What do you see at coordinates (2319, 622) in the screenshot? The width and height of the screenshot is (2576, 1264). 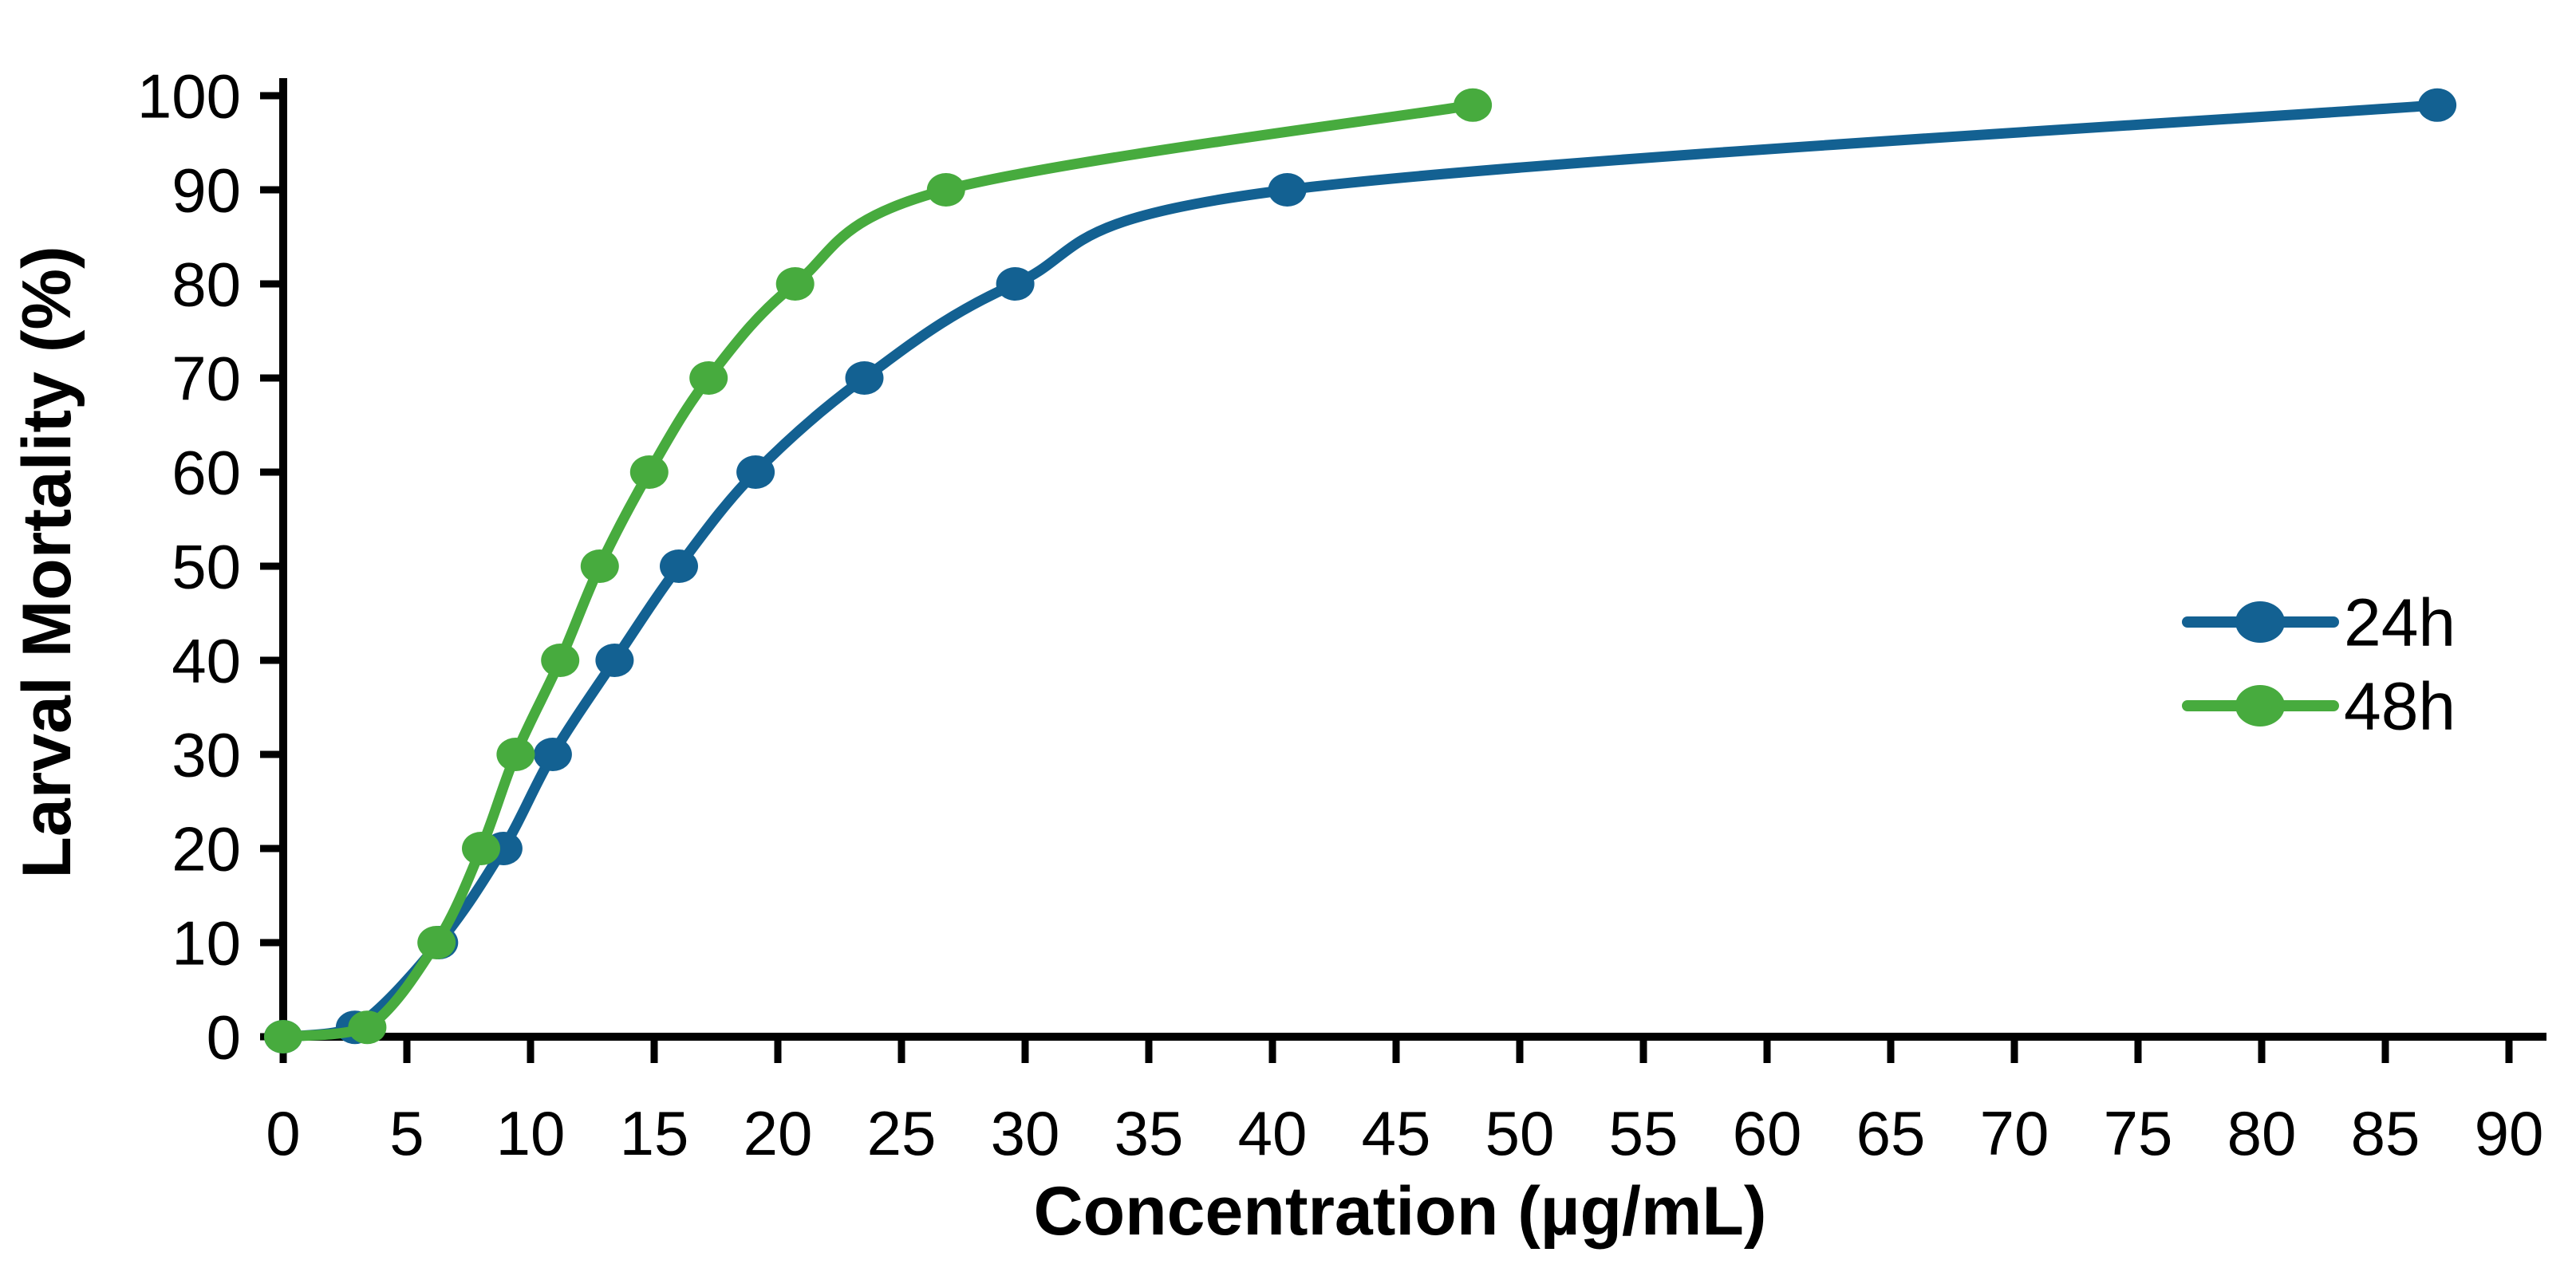 I see `legend-item-24h: 24h` at bounding box center [2319, 622].